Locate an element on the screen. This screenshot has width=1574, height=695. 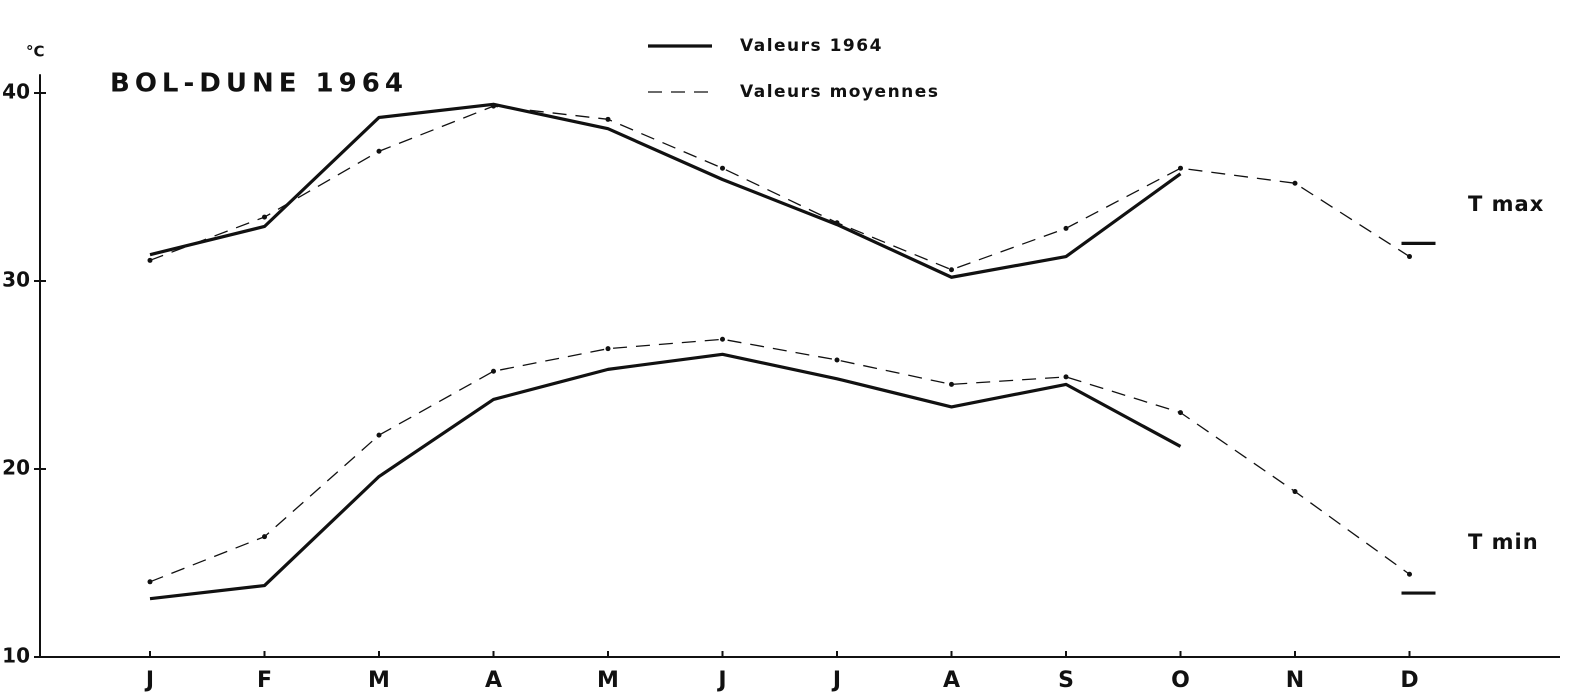
y-tick-label: 40 is located at coordinates (16, 92).